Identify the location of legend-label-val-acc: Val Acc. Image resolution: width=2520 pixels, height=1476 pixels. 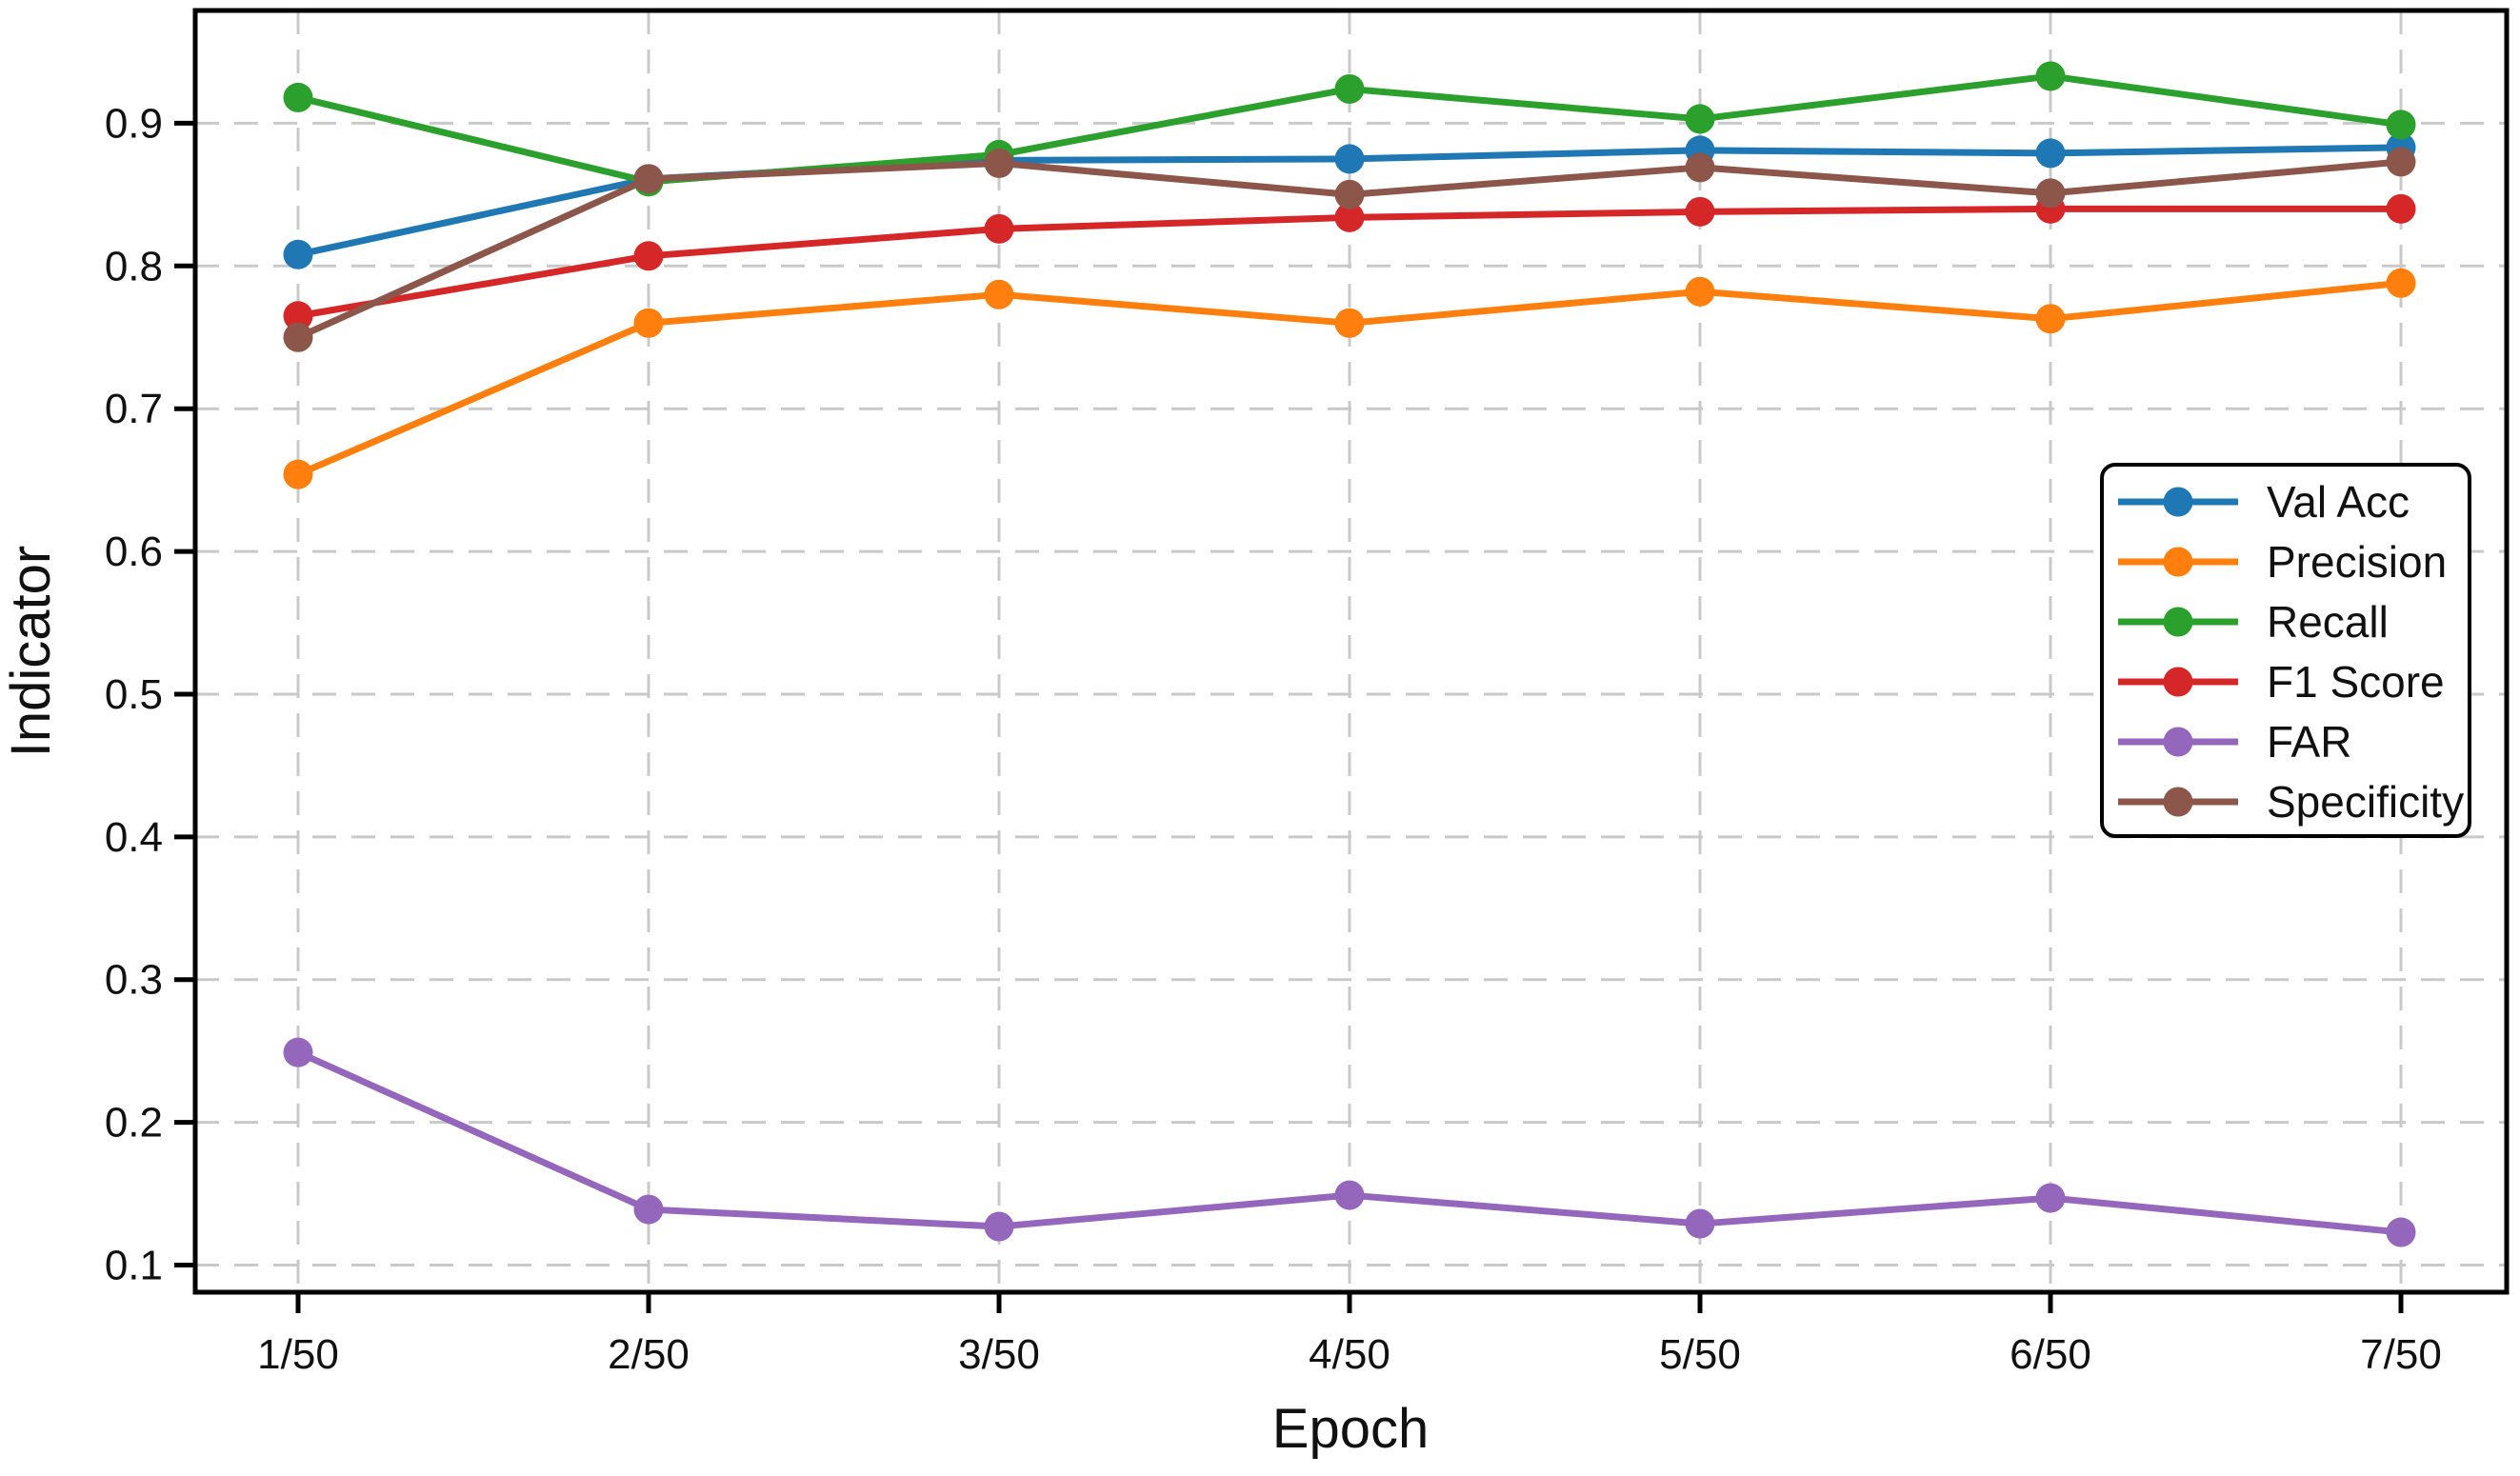
(2338, 502).